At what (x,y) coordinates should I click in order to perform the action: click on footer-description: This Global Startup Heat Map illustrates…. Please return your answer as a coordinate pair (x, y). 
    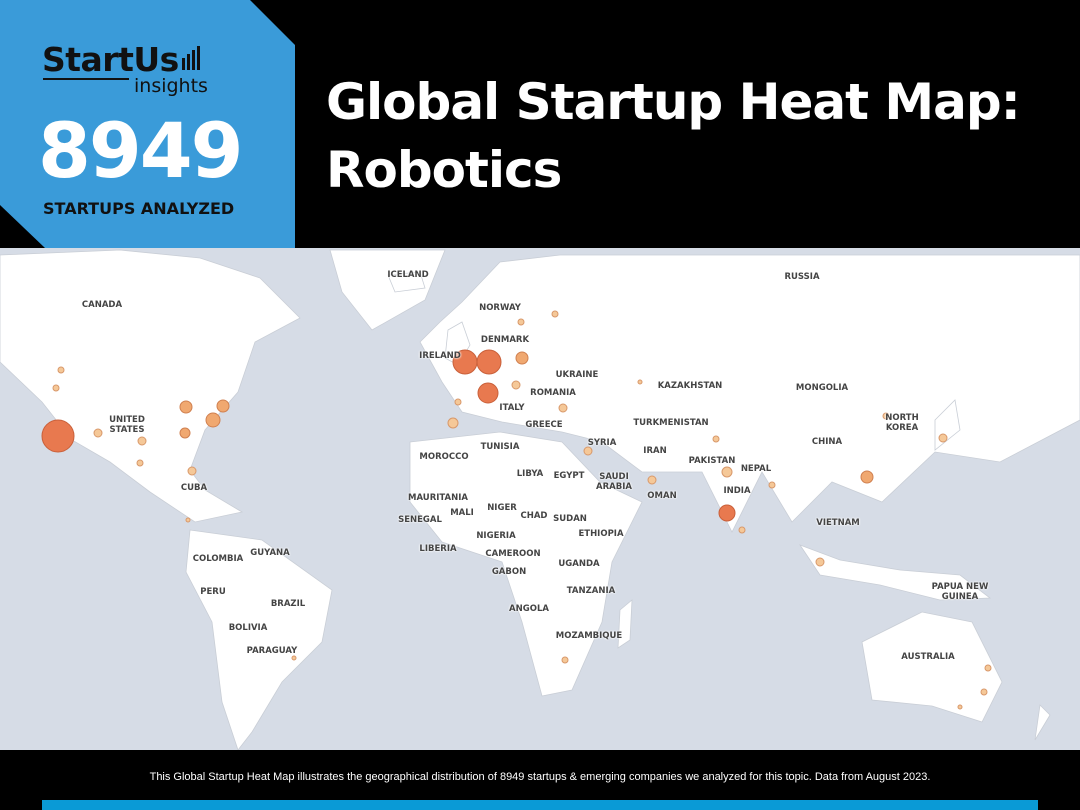
    Looking at the image, I should click on (540, 777).